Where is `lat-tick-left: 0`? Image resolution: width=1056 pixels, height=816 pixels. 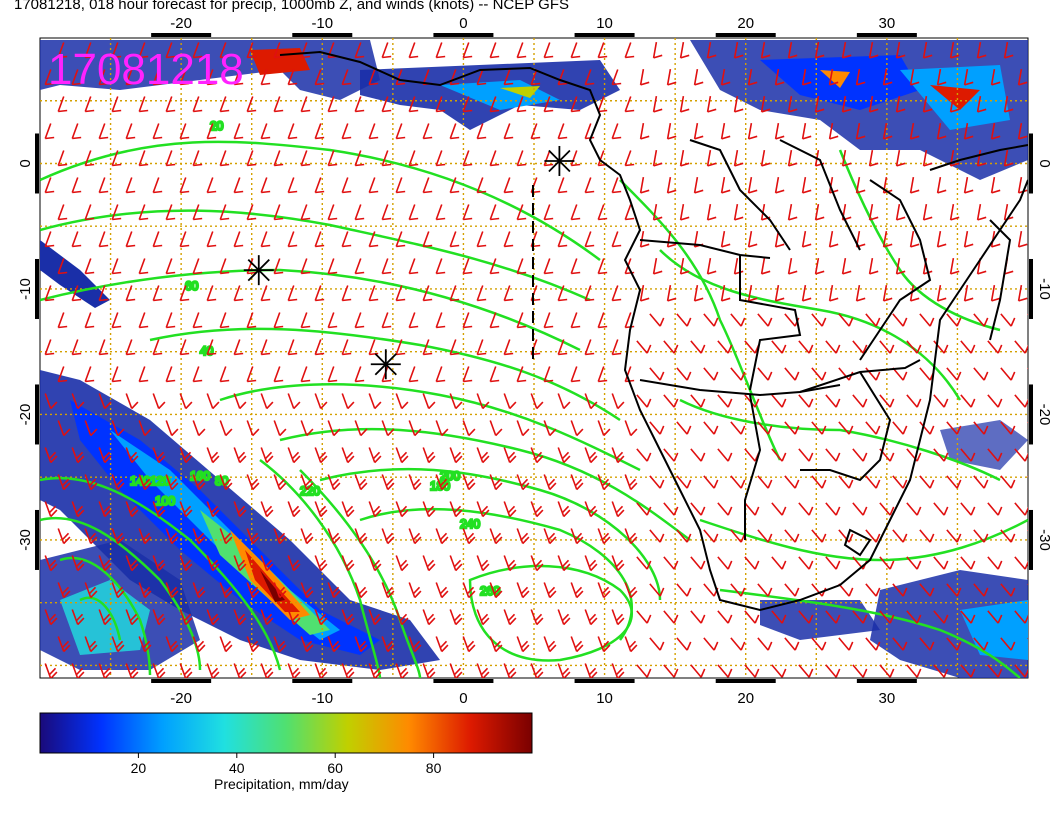 lat-tick-left: 0 is located at coordinates (25, 163).